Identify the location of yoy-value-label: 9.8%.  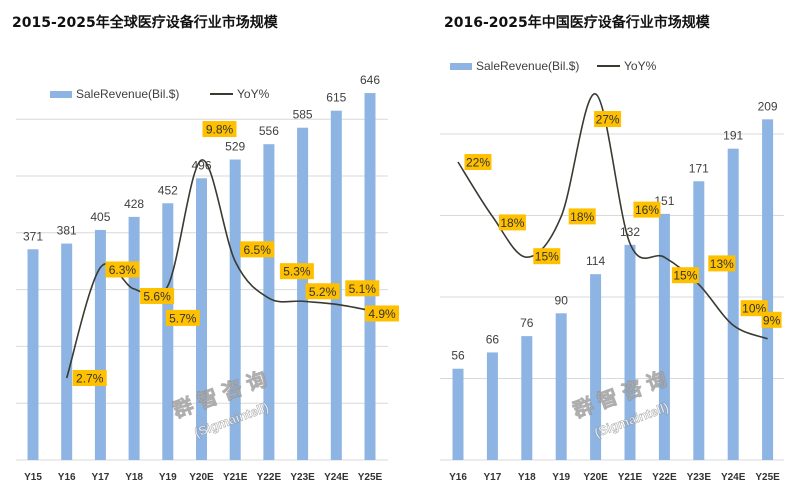
(220, 130).